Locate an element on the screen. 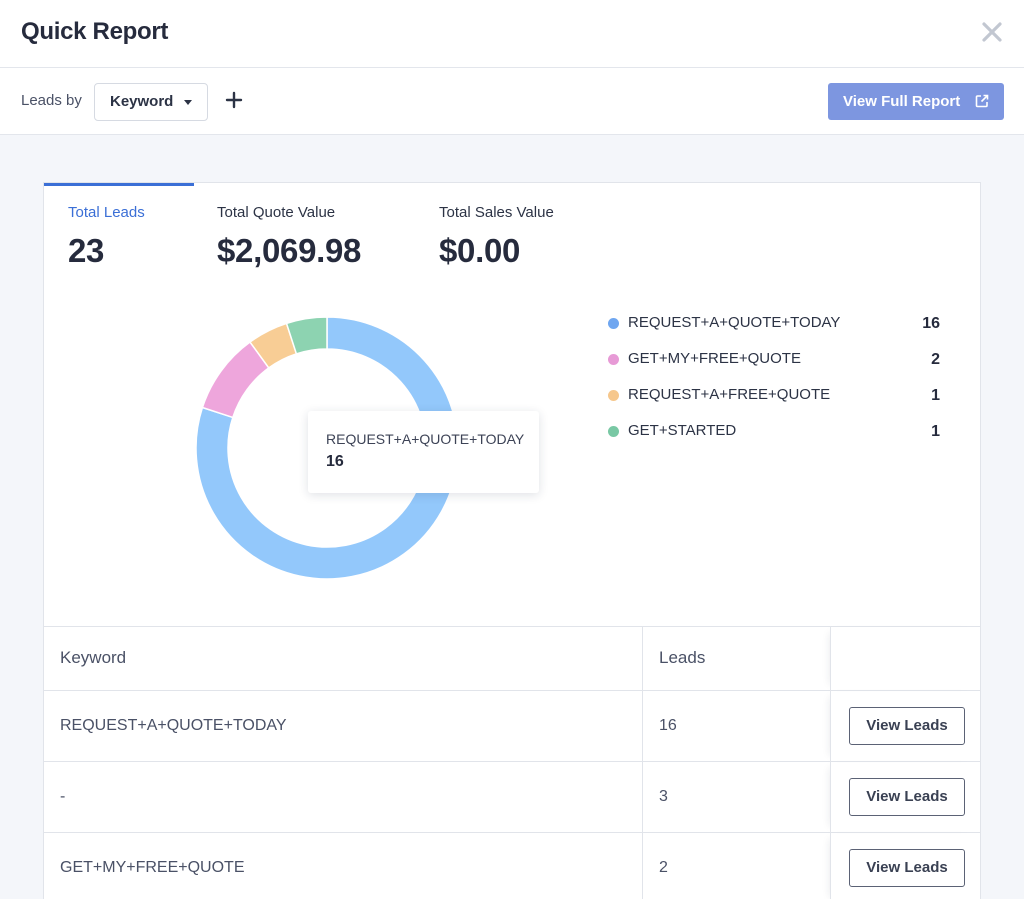 The width and height of the screenshot is (1024, 899). modal-title: Quick Report is located at coordinates (95, 31).